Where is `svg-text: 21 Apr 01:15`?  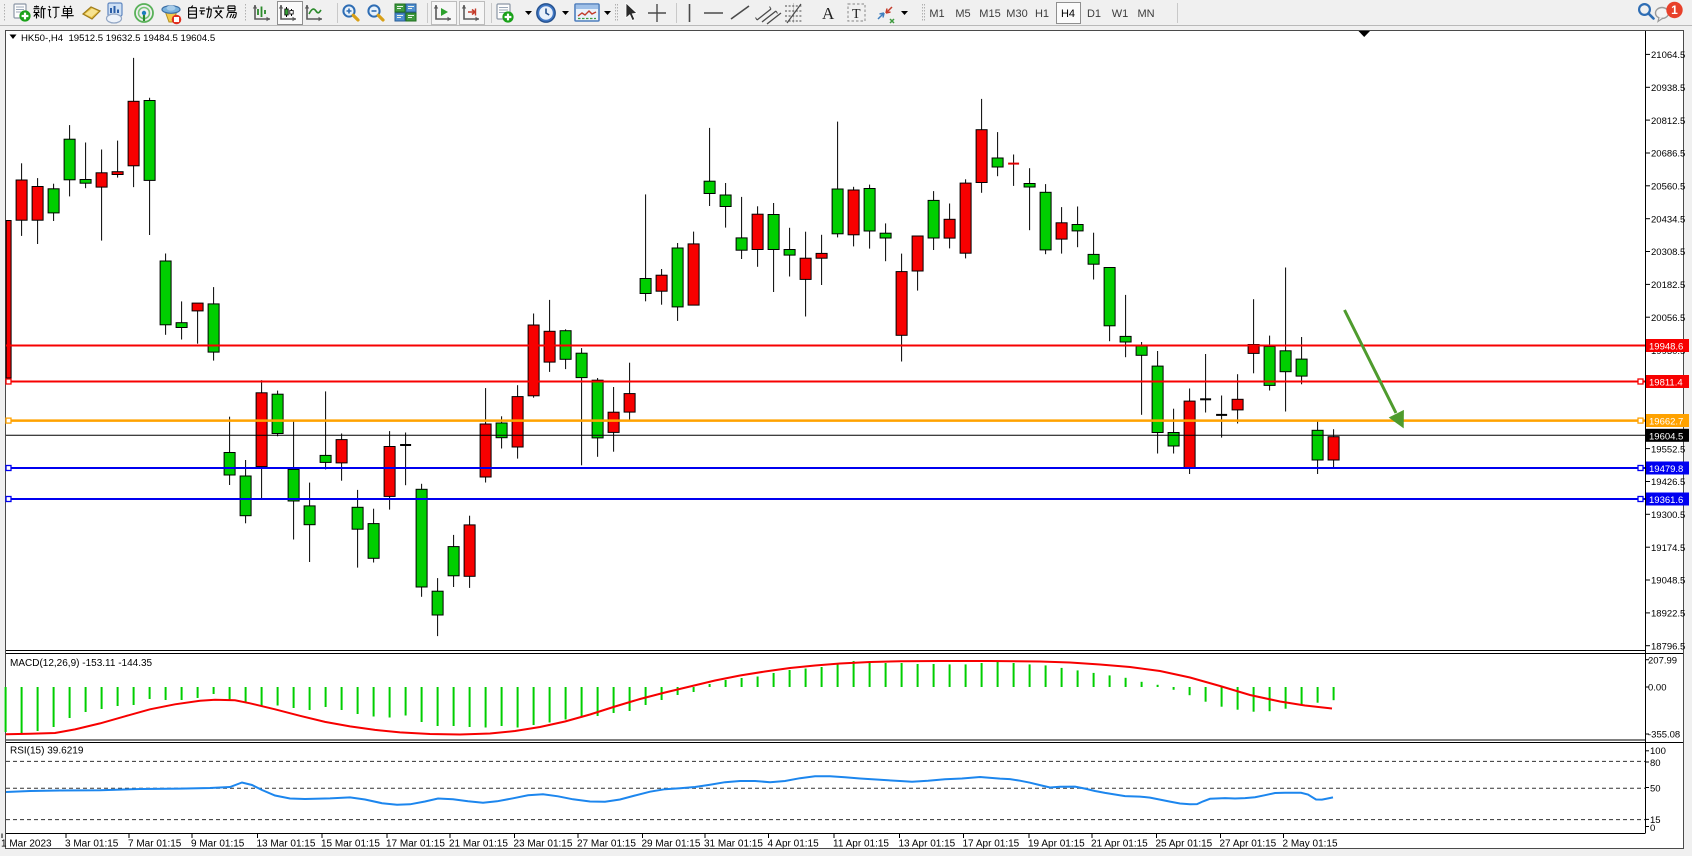
svg-text: 21 Apr 01:15 is located at coordinates (1119, 844).